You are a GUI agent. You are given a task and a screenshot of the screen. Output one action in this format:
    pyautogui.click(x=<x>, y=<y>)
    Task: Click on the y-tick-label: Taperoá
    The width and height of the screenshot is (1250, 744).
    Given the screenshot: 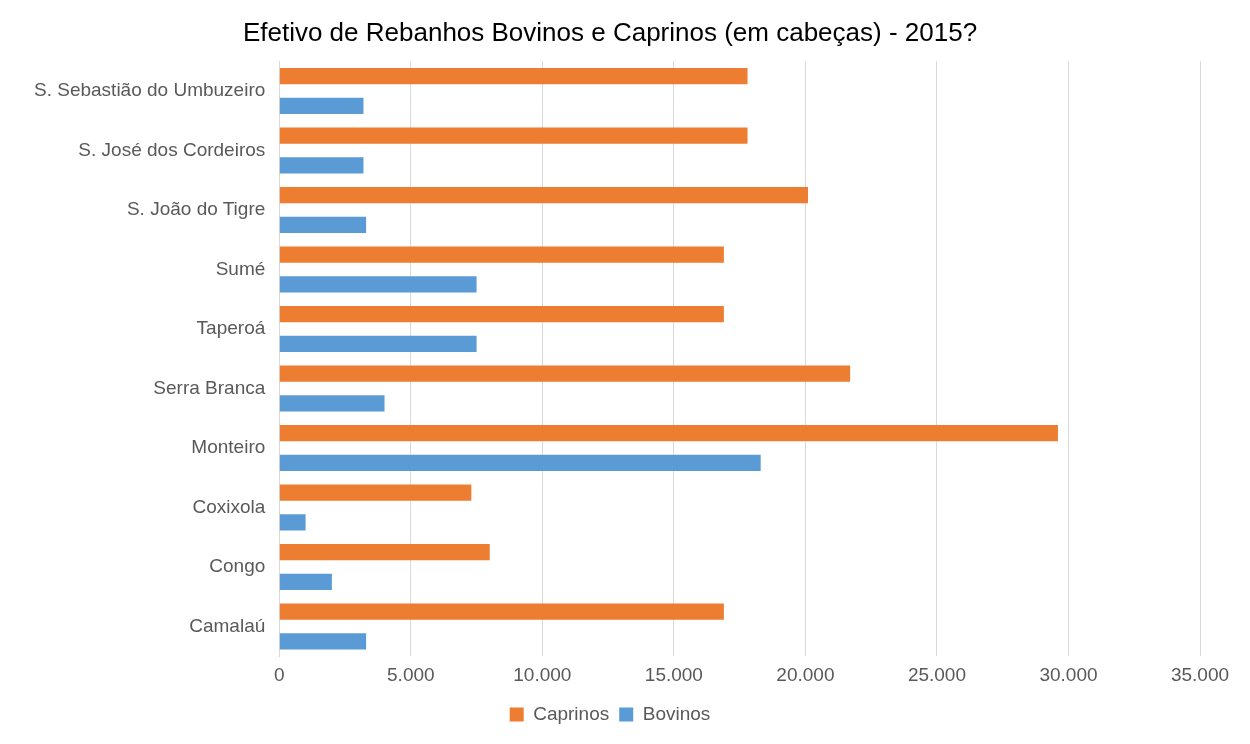 What is the action you would take?
    pyautogui.click(x=231, y=328)
    